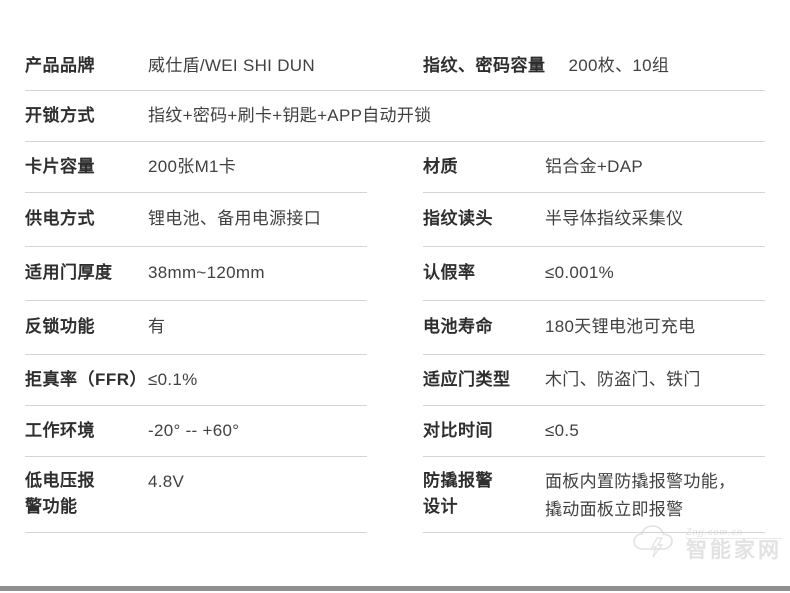 This screenshot has height=593, width=790. Describe the element at coordinates (60, 219) in the screenshot. I see `spec-label-power-supply: 供电方式` at that location.